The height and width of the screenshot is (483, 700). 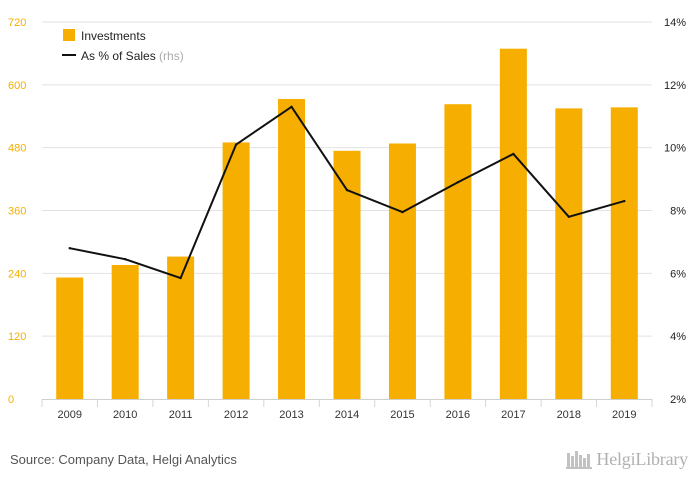 What do you see at coordinates (675, 86) in the screenshot?
I see `right-tick-label: 12%` at bounding box center [675, 86].